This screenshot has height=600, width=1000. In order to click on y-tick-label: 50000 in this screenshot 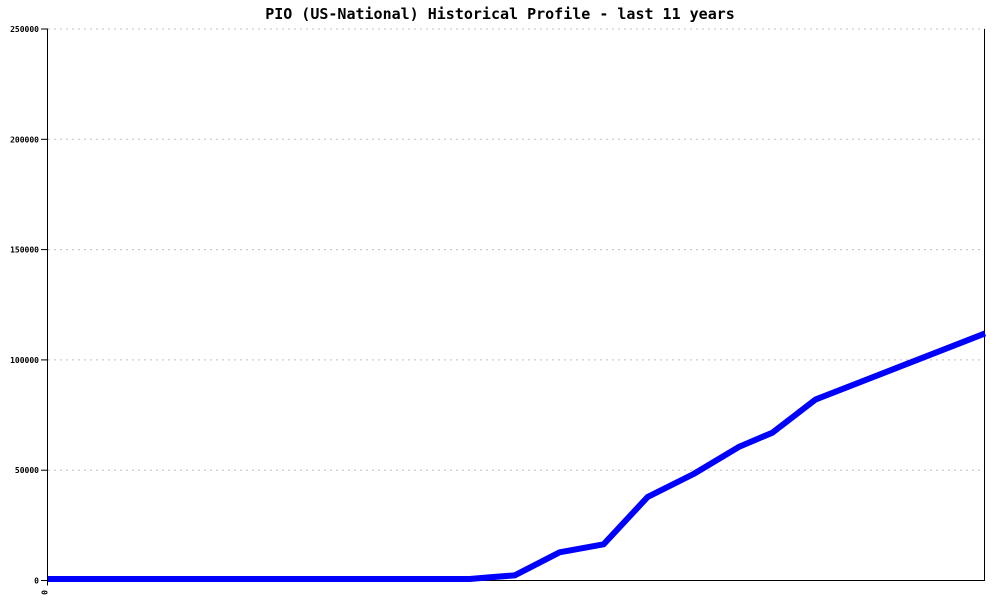, I will do `click(27, 470)`.